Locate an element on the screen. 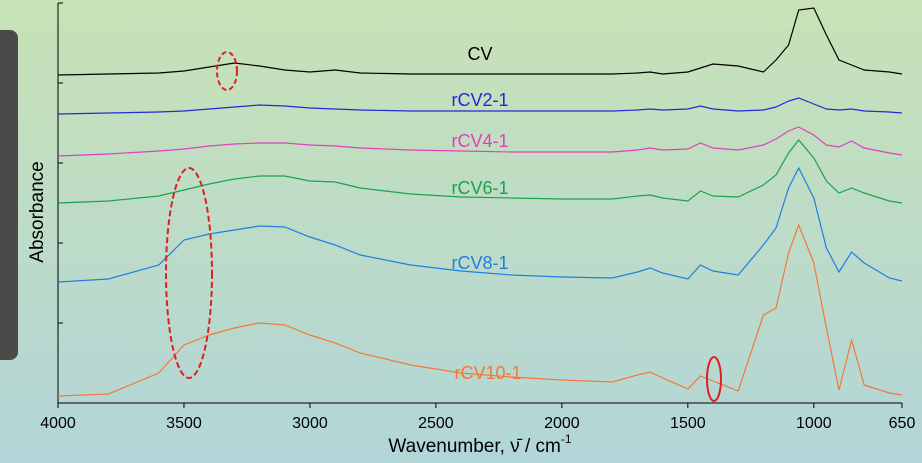  series-label: rCV4-1 is located at coordinates (479, 141).